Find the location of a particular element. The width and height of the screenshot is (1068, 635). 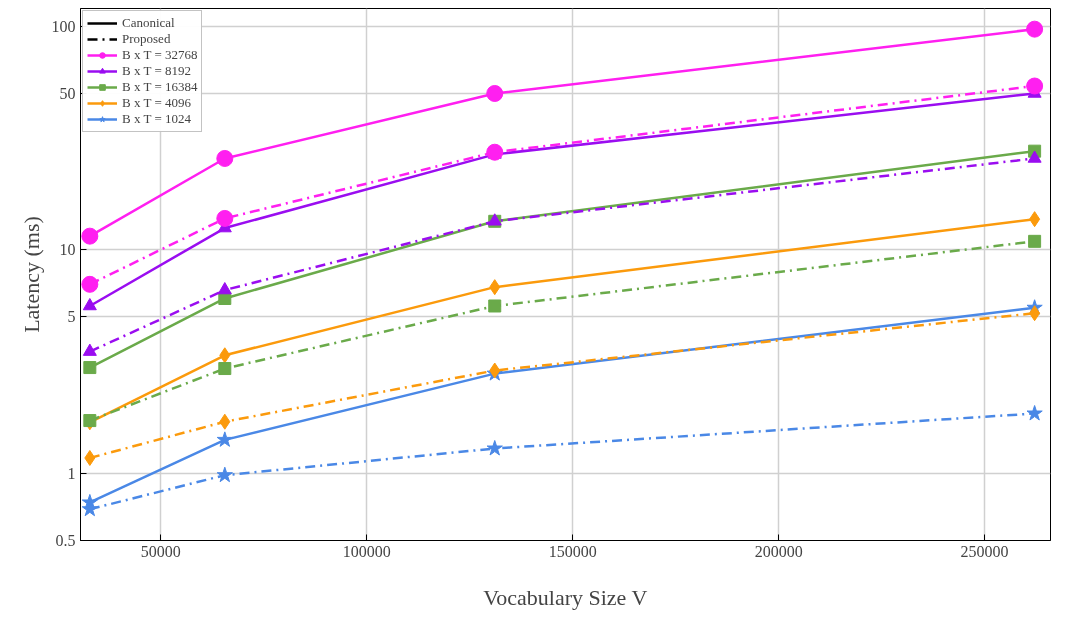

legend-label: B x T = 4096 is located at coordinates (156, 103).